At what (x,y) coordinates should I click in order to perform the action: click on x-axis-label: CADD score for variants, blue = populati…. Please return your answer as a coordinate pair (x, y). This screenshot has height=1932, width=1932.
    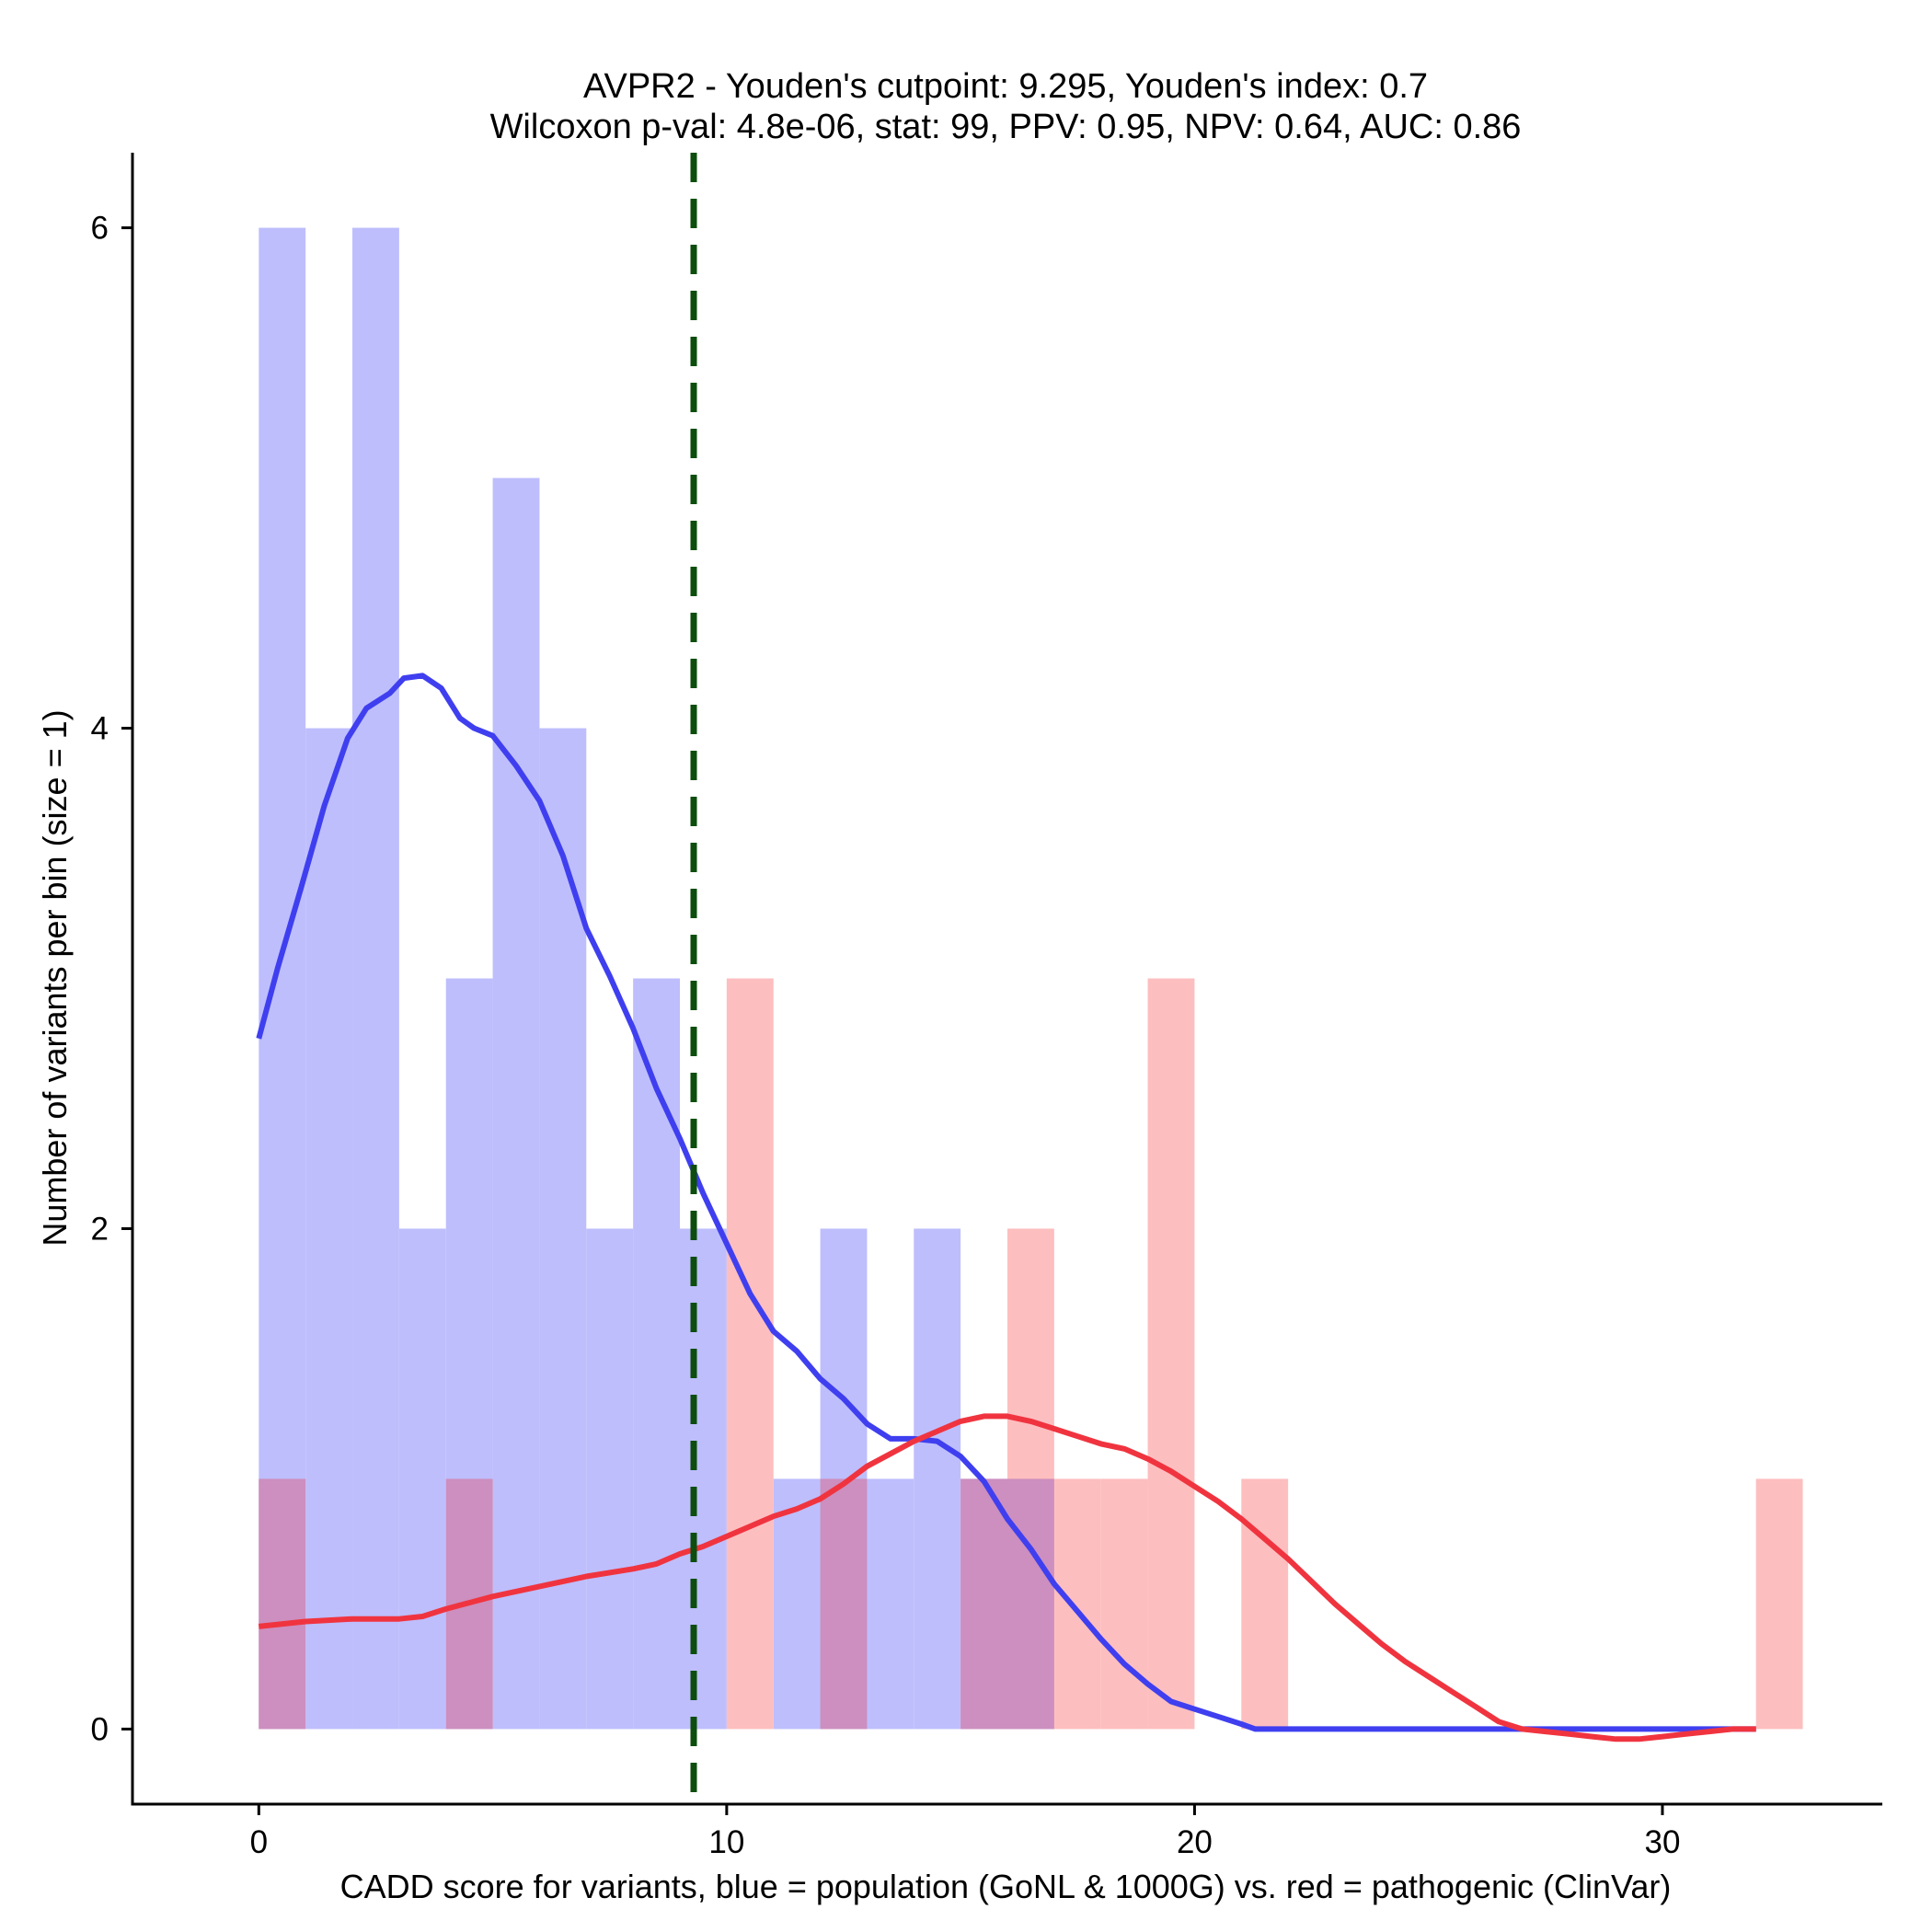
    Looking at the image, I should click on (1006, 1886).